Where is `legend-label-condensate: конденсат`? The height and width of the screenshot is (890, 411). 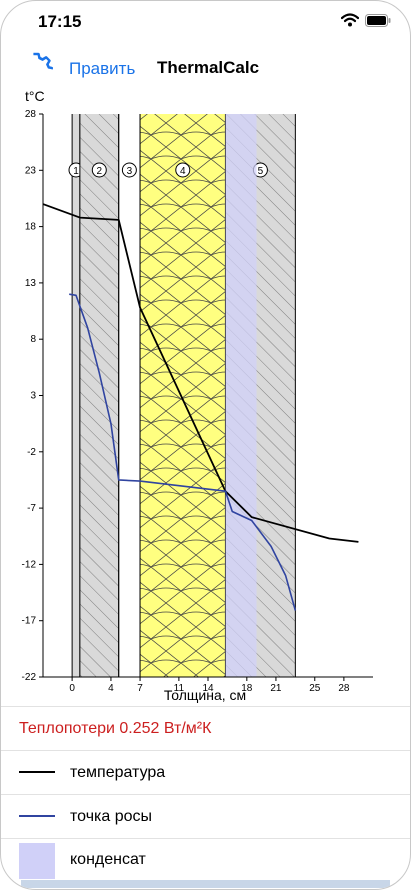
legend-label-condensate: конденсат is located at coordinates (108, 860).